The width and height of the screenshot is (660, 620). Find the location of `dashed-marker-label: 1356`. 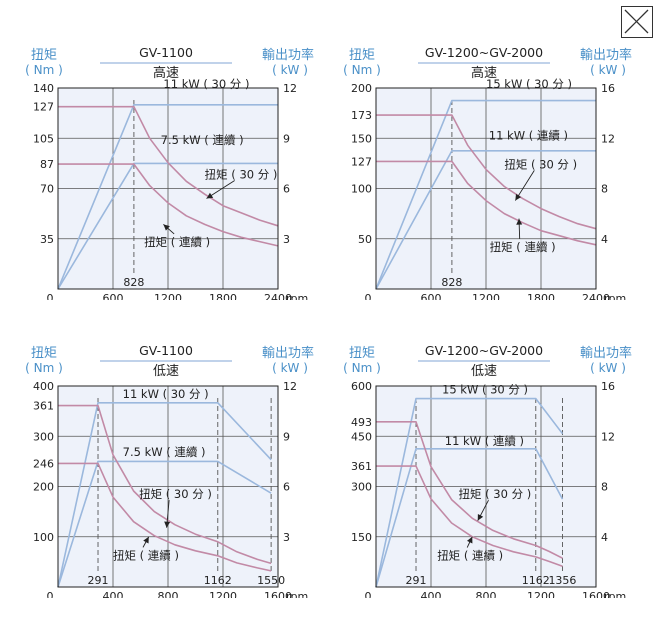

dashed-marker-label: 1356 is located at coordinates (562, 580).